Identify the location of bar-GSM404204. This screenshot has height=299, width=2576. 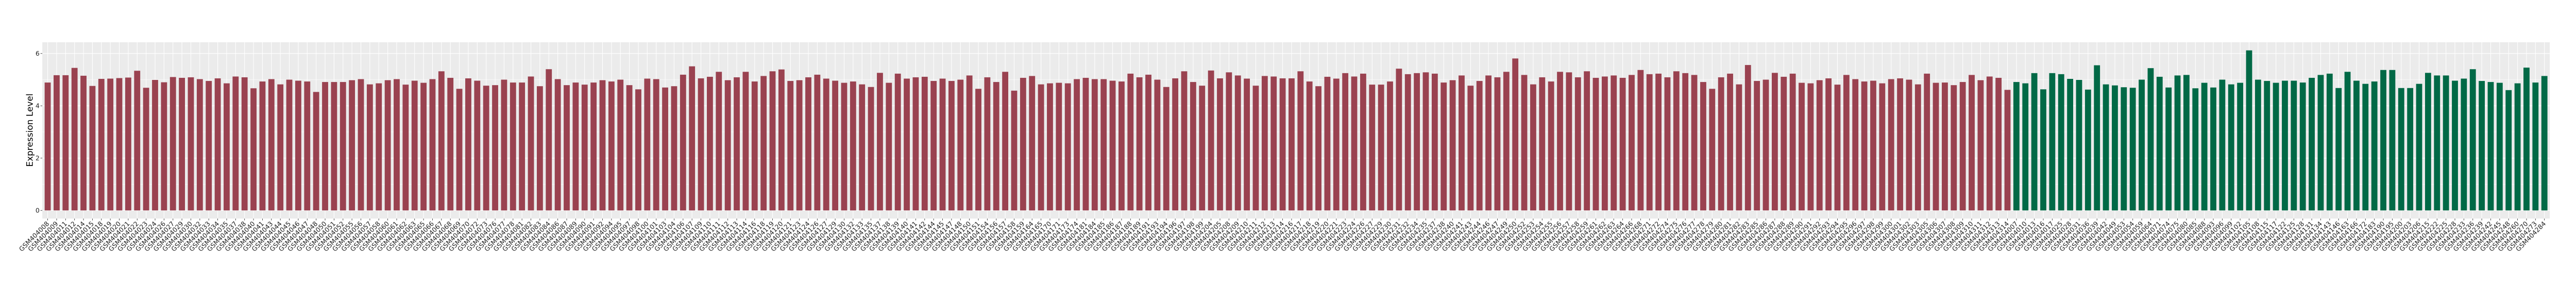
(1211, 140).